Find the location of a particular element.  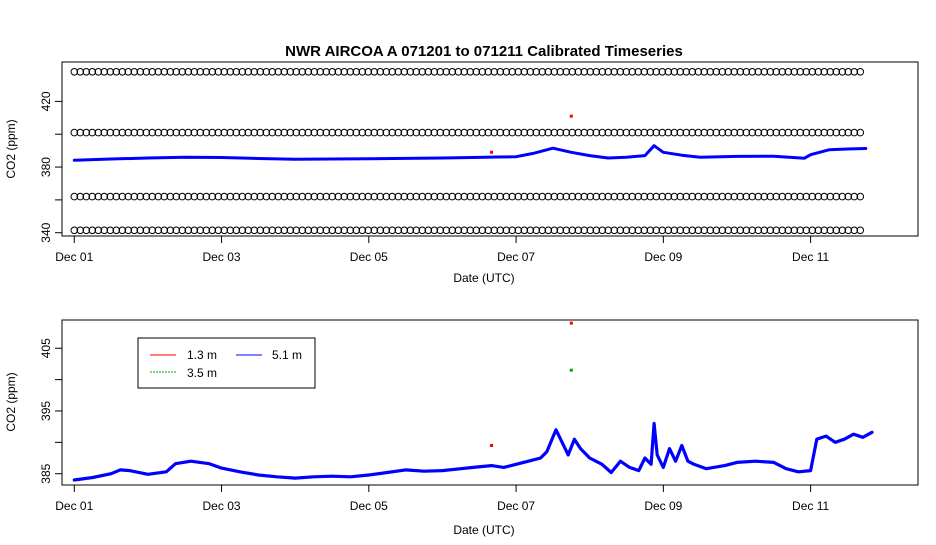

x-axis-bottom: Dec 01 Dec 03 Dec 05 Dec 07 Dec 09 Dec 11 is located at coordinates (442, 499).